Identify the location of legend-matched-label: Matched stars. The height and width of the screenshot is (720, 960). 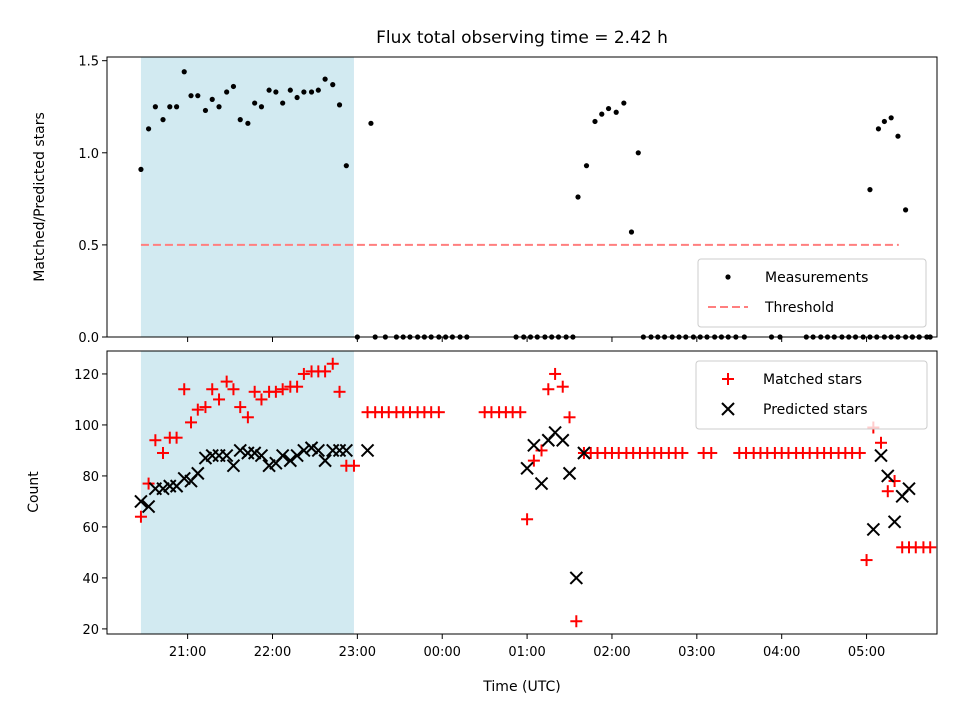
(812, 380).